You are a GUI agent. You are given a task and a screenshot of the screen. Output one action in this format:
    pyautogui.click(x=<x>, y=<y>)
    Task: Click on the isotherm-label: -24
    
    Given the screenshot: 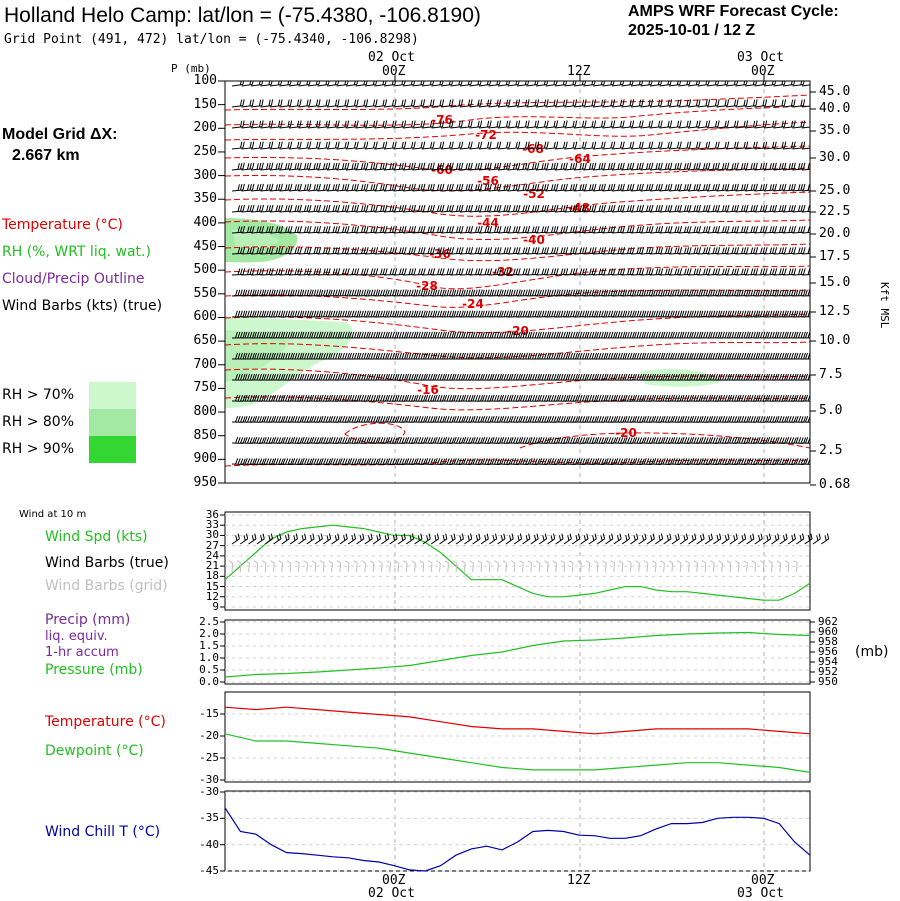 What is the action you would take?
    pyautogui.click(x=473, y=304)
    